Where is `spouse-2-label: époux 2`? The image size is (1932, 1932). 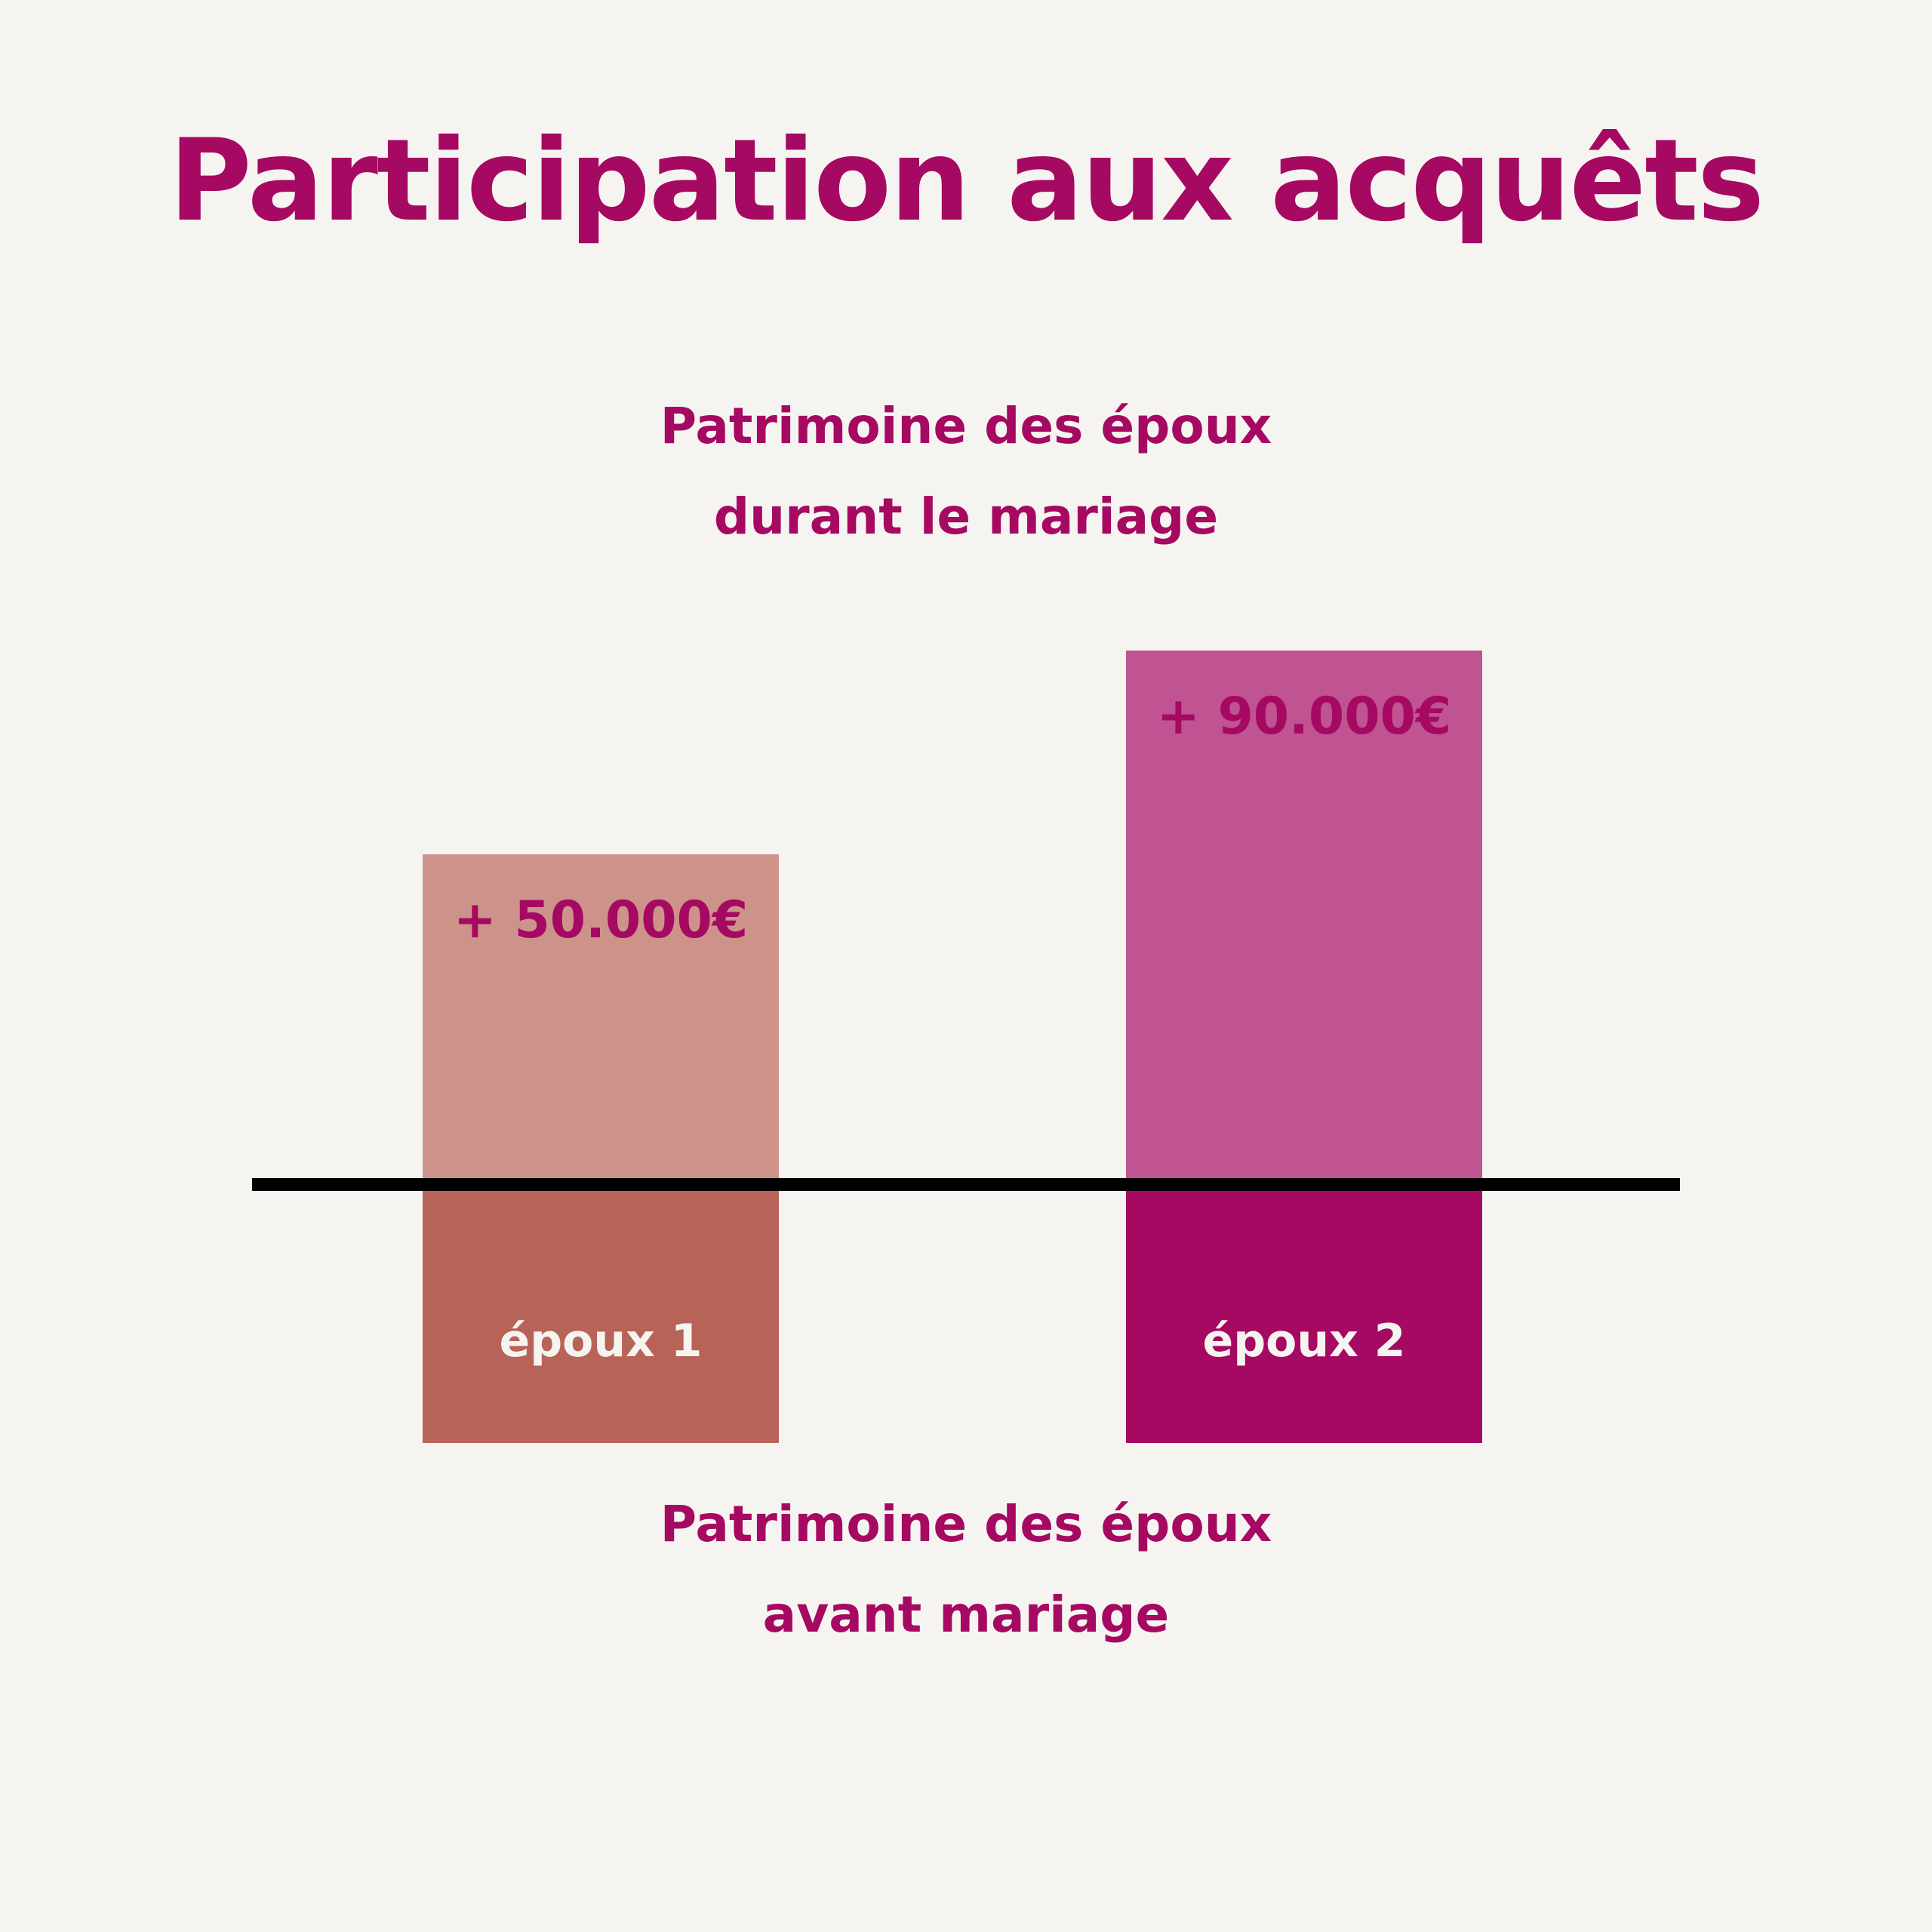
spouse-2-label: époux 2 is located at coordinates (1304, 1341).